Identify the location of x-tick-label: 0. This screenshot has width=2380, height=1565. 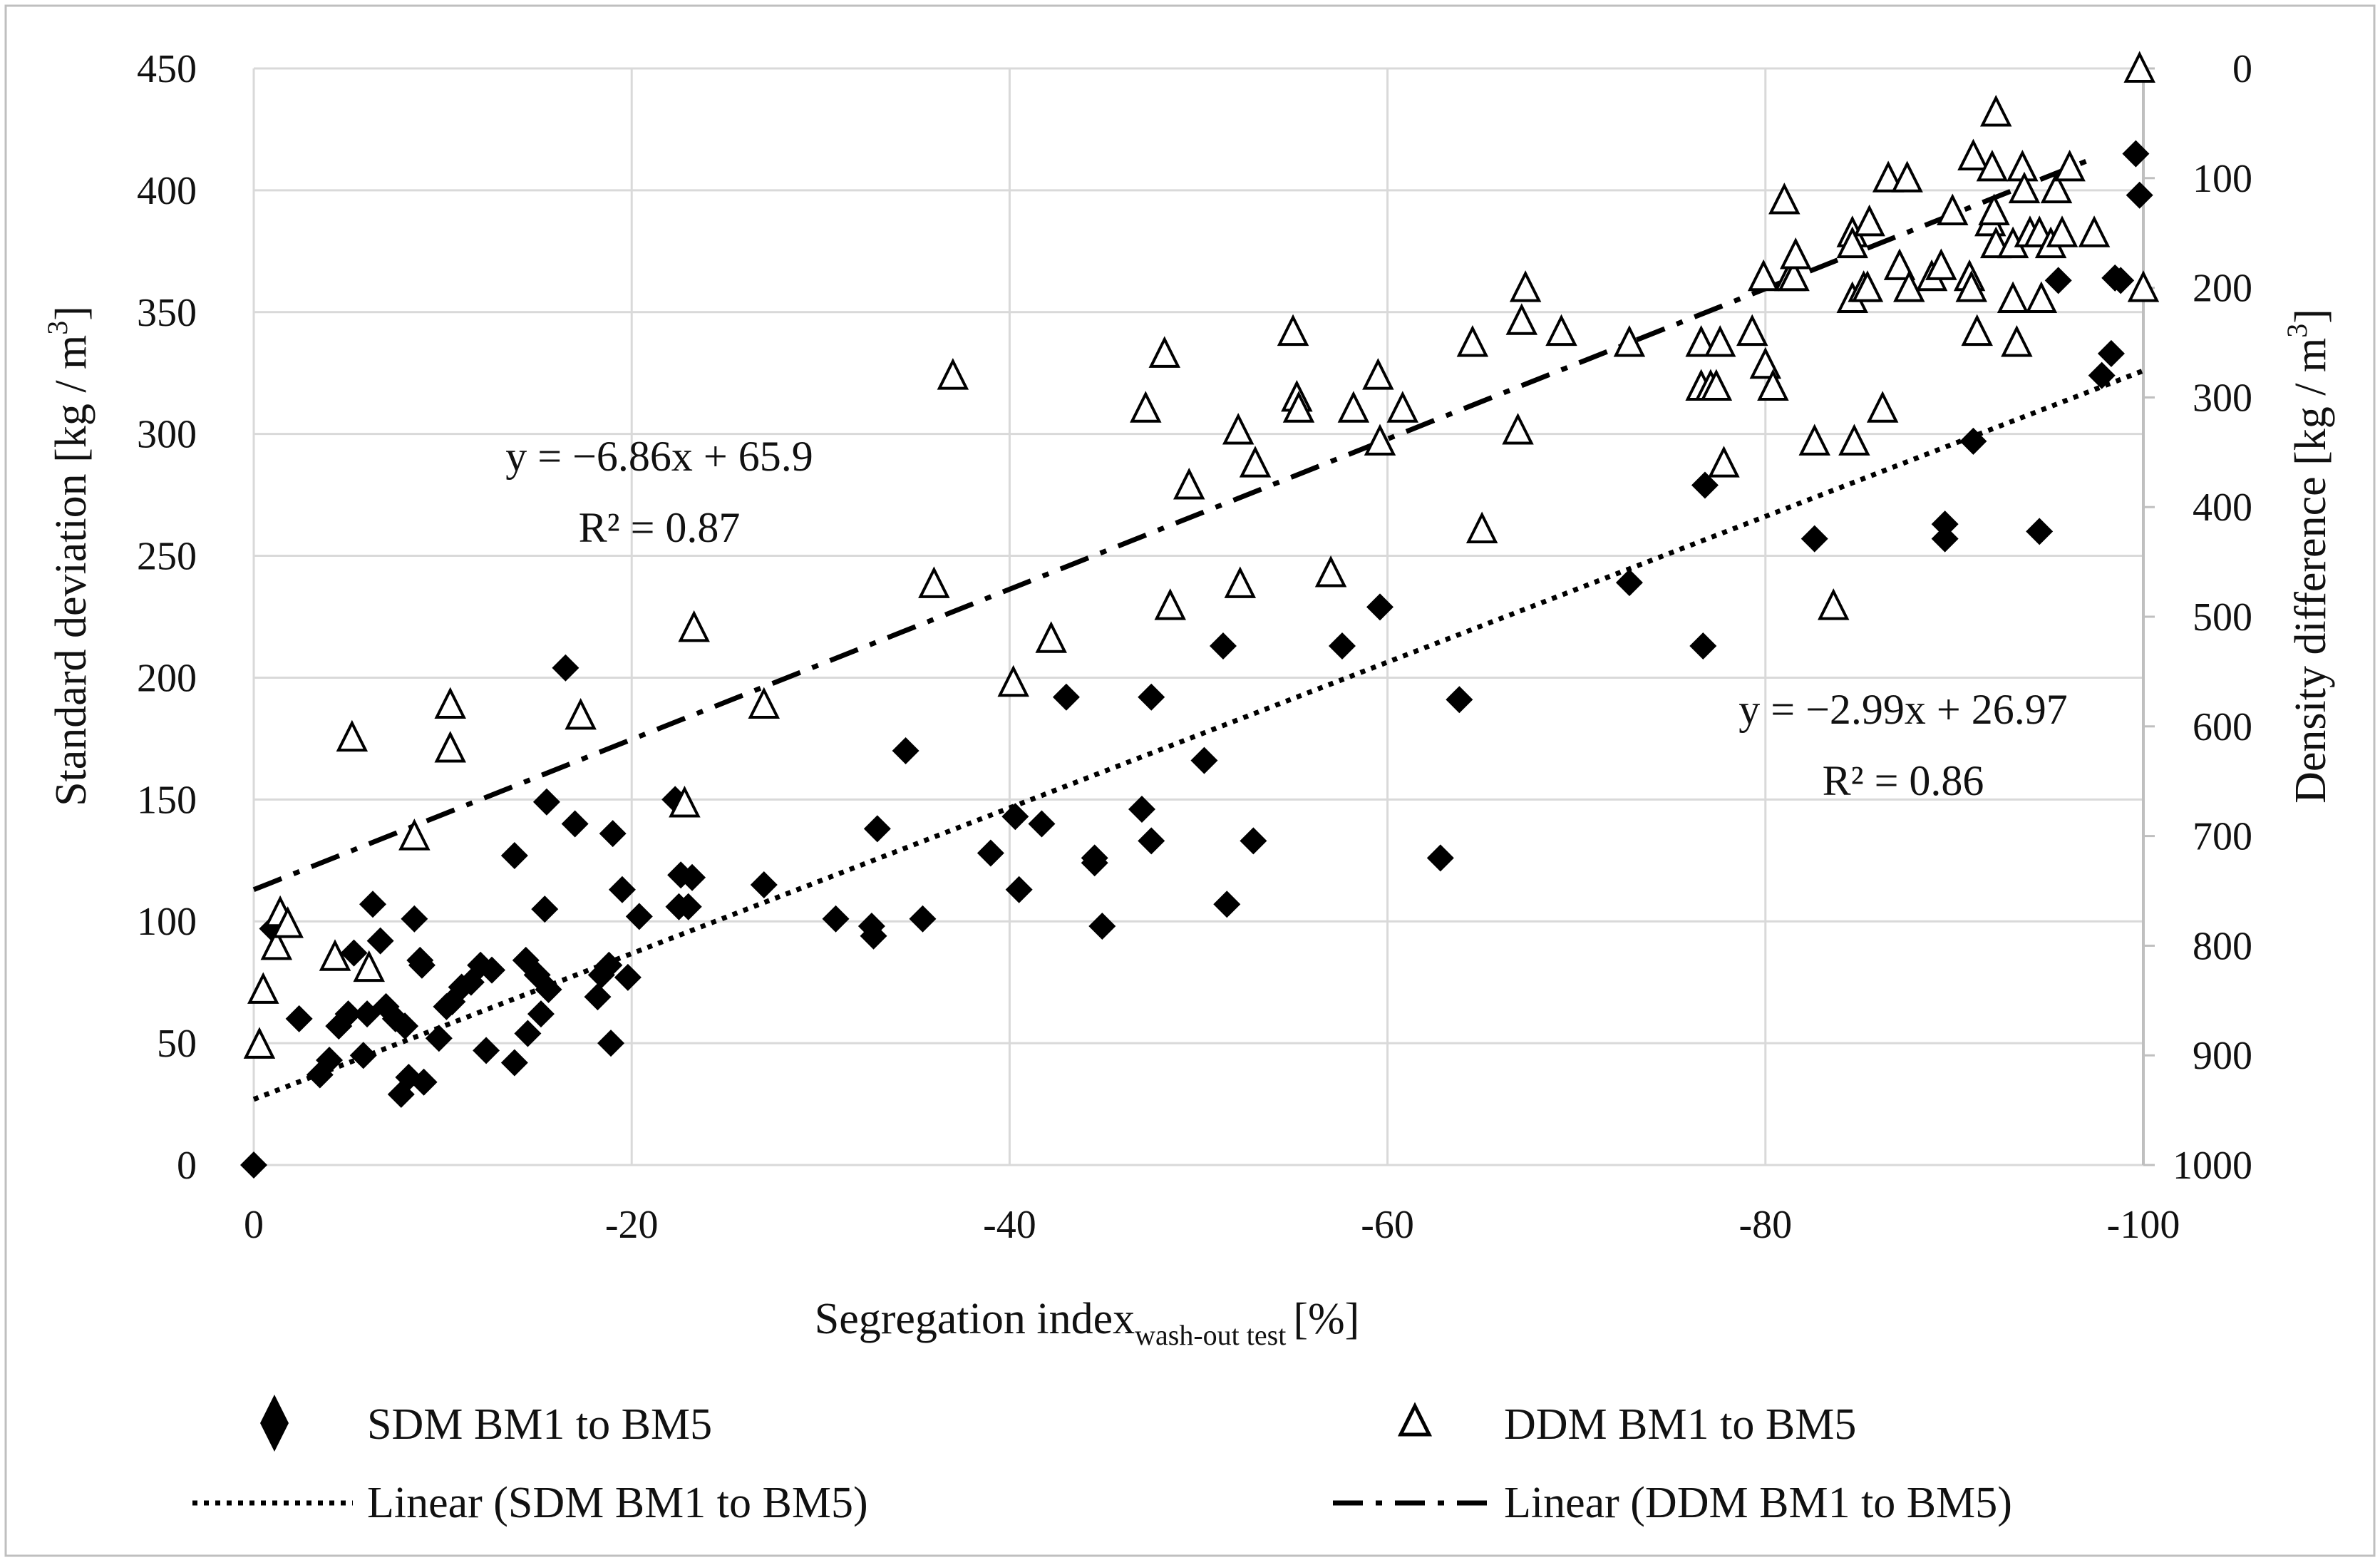
(254, 1225).